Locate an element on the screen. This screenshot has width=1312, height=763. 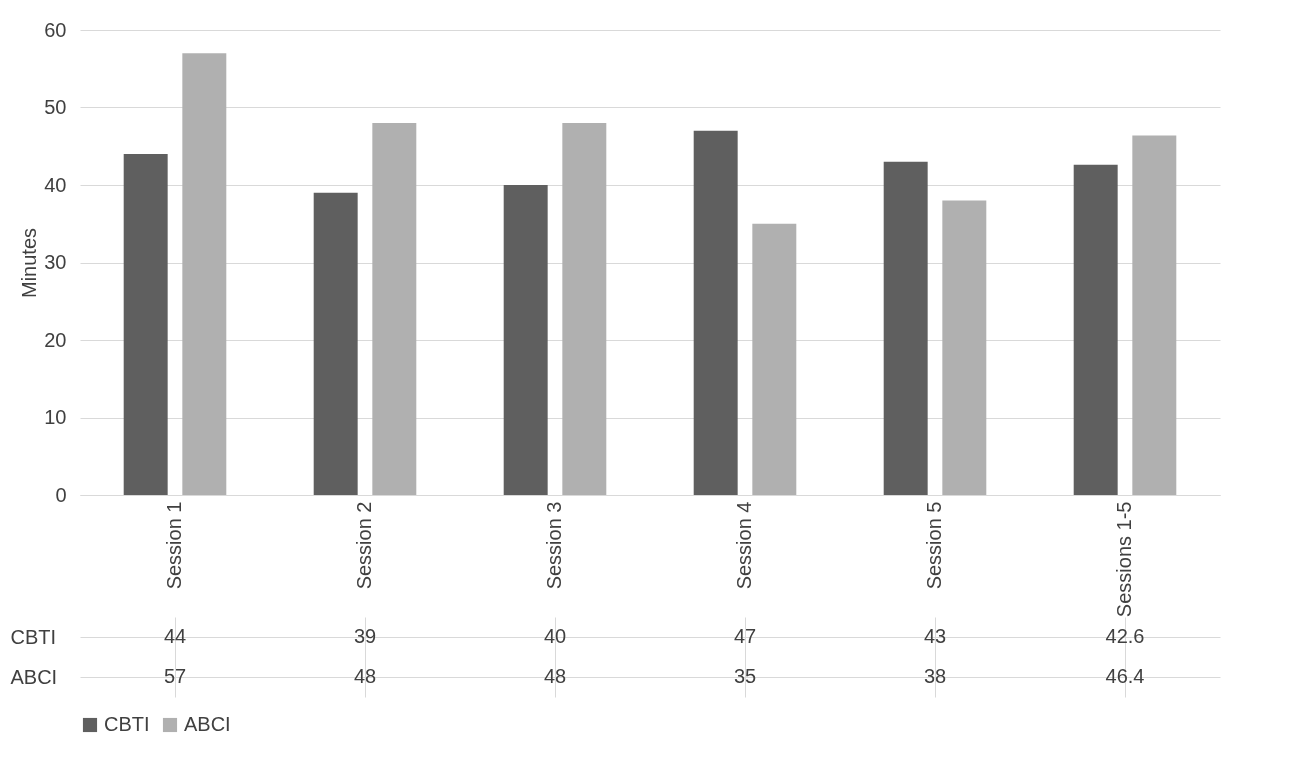
text: CBTI is located at coordinates (33, 636).